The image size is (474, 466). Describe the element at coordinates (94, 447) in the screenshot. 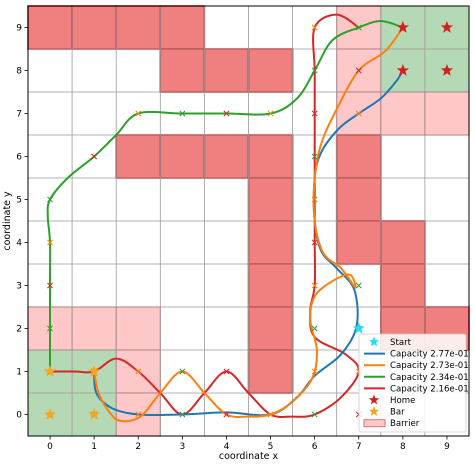

I see `x-tick-label: 1` at that location.